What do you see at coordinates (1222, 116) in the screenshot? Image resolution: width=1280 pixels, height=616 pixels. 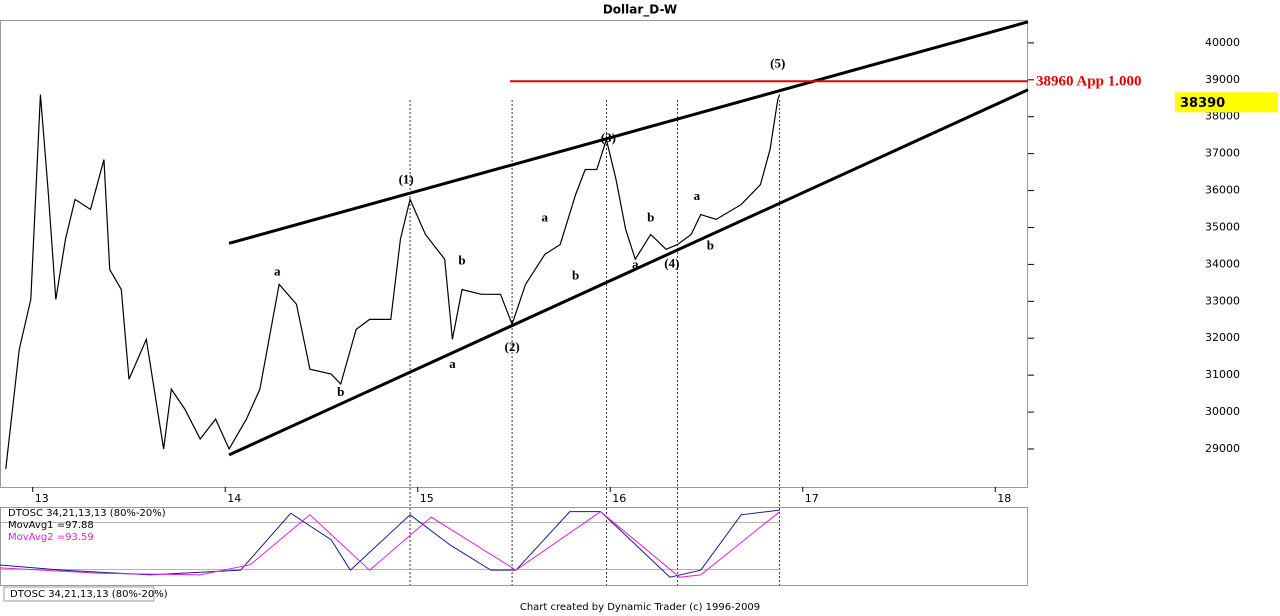 I see `y-tick-label: 38000` at bounding box center [1222, 116].